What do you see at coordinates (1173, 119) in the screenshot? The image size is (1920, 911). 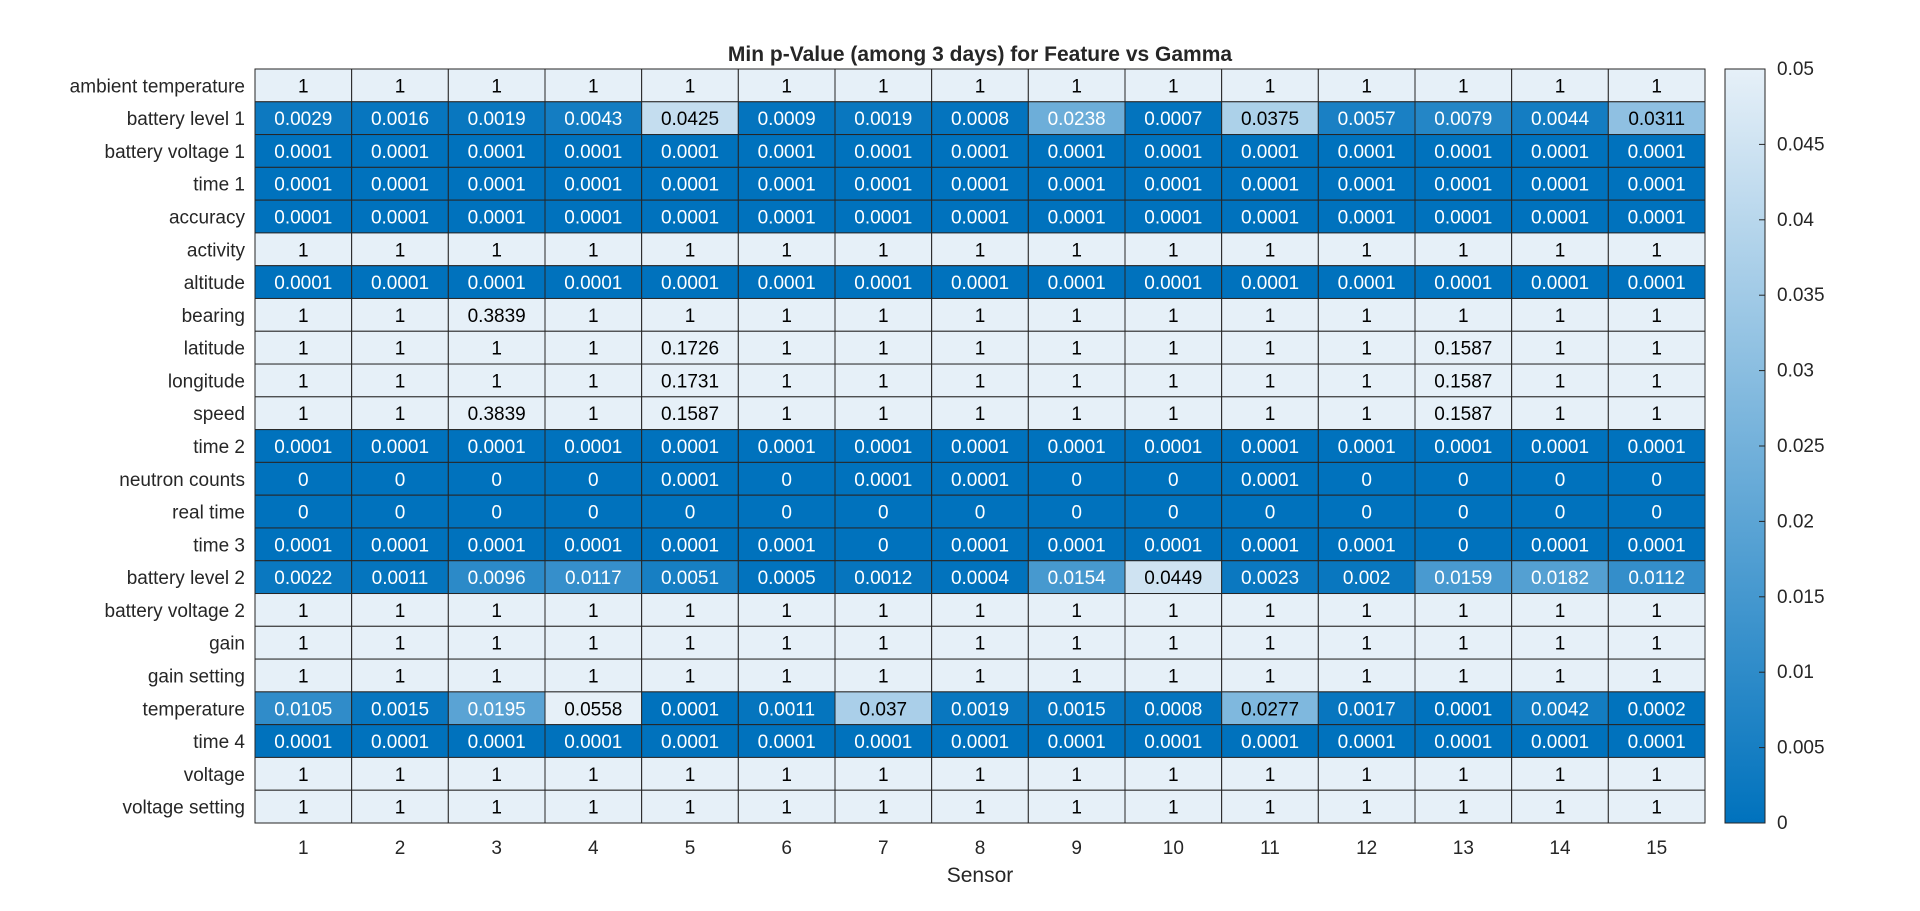 I see `cell-value: 0.0007` at bounding box center [1173, 119].